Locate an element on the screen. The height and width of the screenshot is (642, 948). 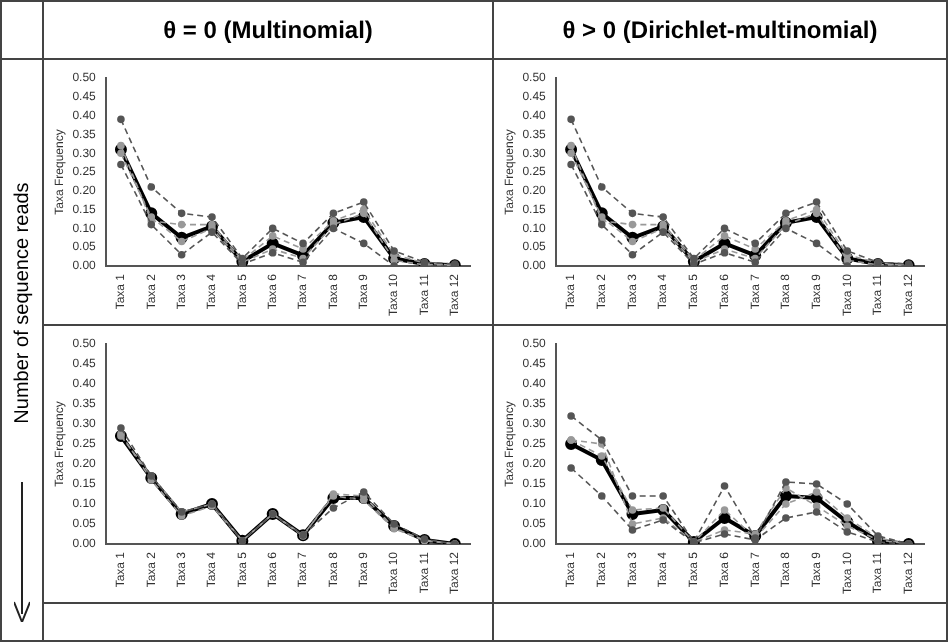
chart-title: θ = 0 (Multinomial) is located at coordinates (268, 31).